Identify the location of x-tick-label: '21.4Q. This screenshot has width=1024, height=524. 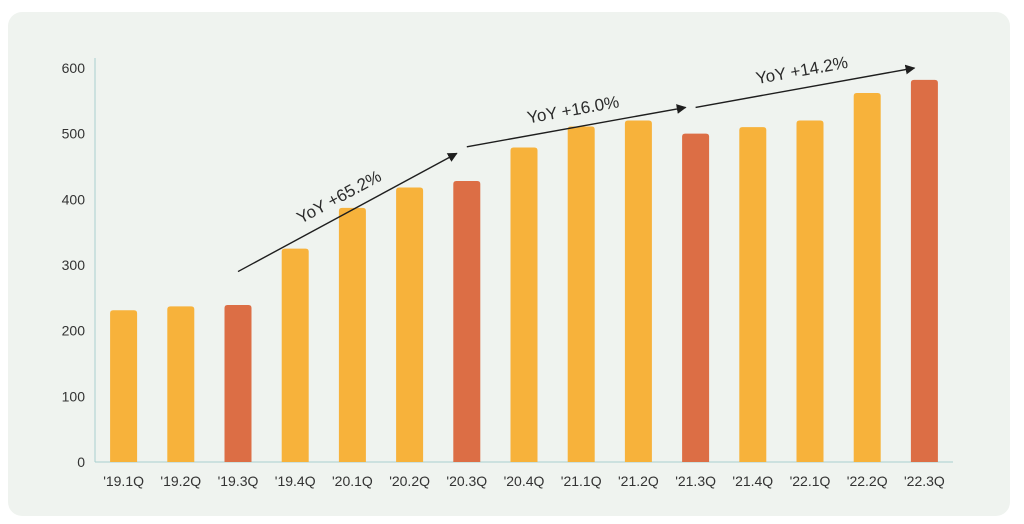
(752, 481).